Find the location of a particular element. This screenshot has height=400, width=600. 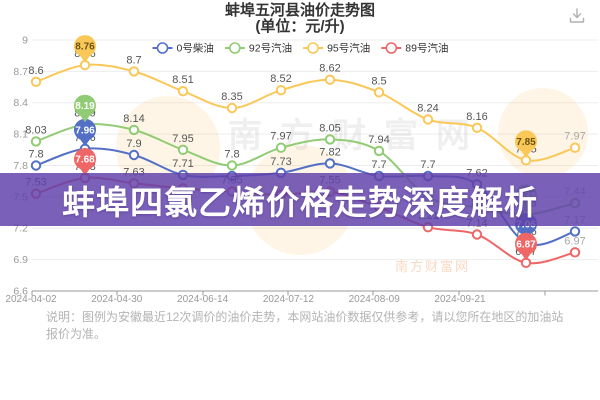

svg-text: 0号柴油 is located at coordinates (195, 48).